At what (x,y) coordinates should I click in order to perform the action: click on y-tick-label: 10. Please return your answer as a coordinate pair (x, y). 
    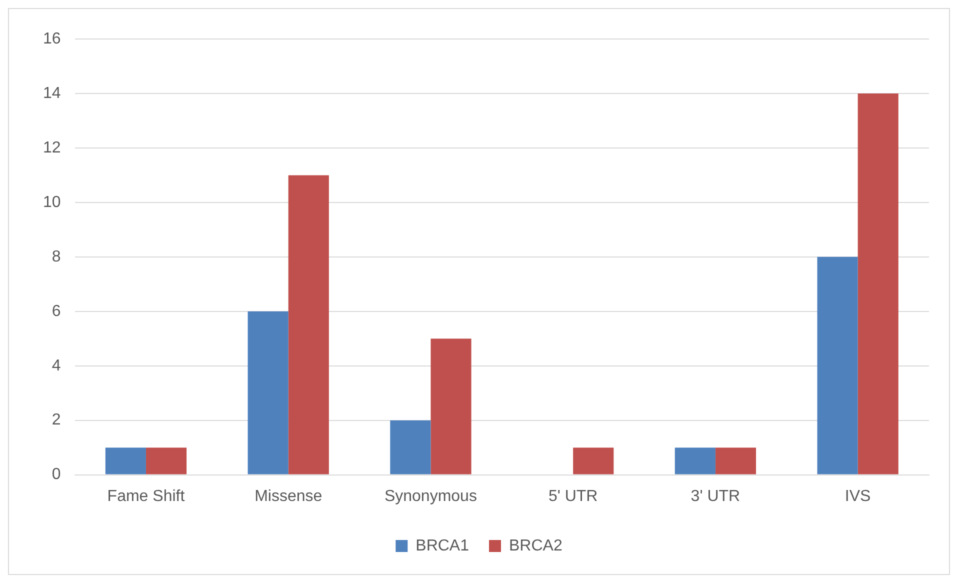
    Looking at the image, I should click on (52, 202).